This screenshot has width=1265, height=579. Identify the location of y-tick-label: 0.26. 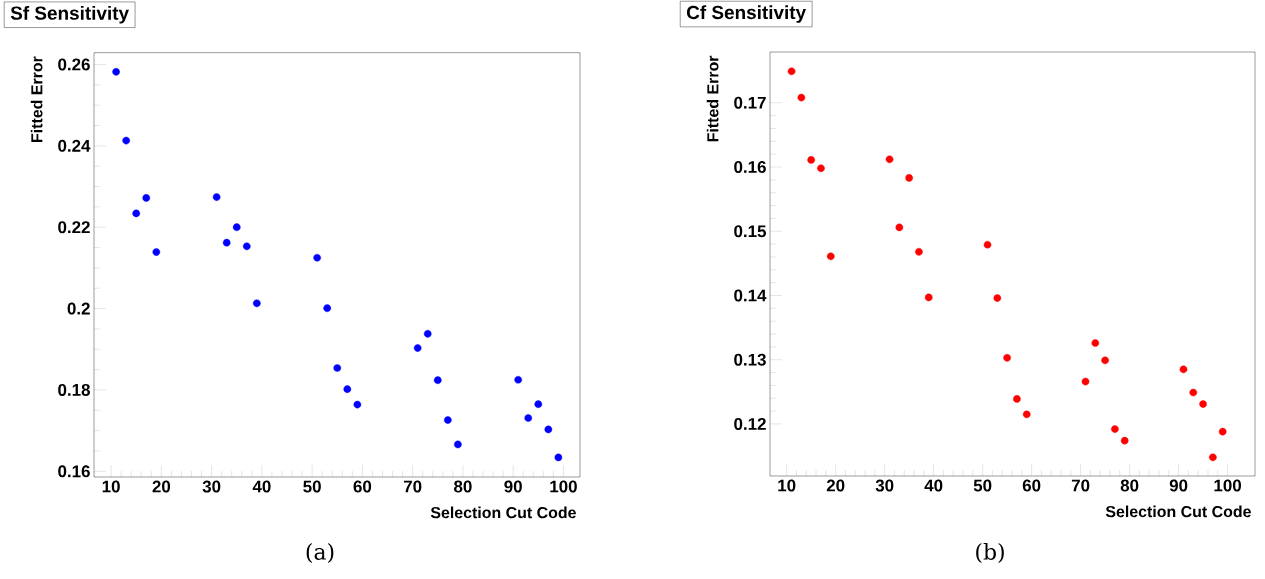
(74, 64).